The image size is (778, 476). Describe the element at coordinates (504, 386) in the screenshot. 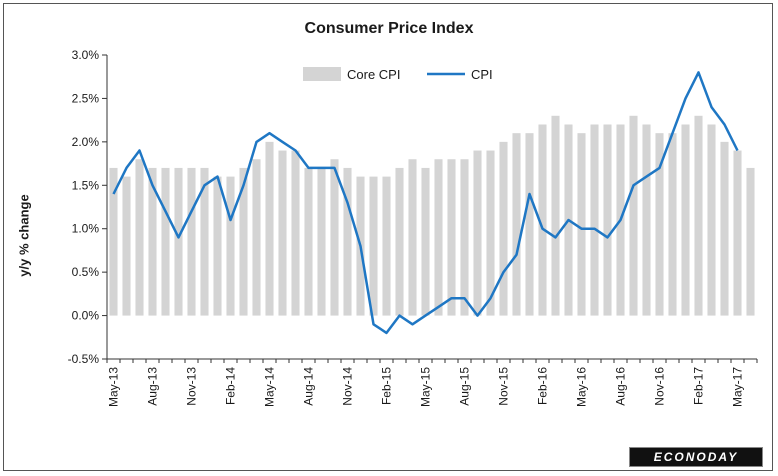

I see `x-tick-label: Nov-15` at that location.